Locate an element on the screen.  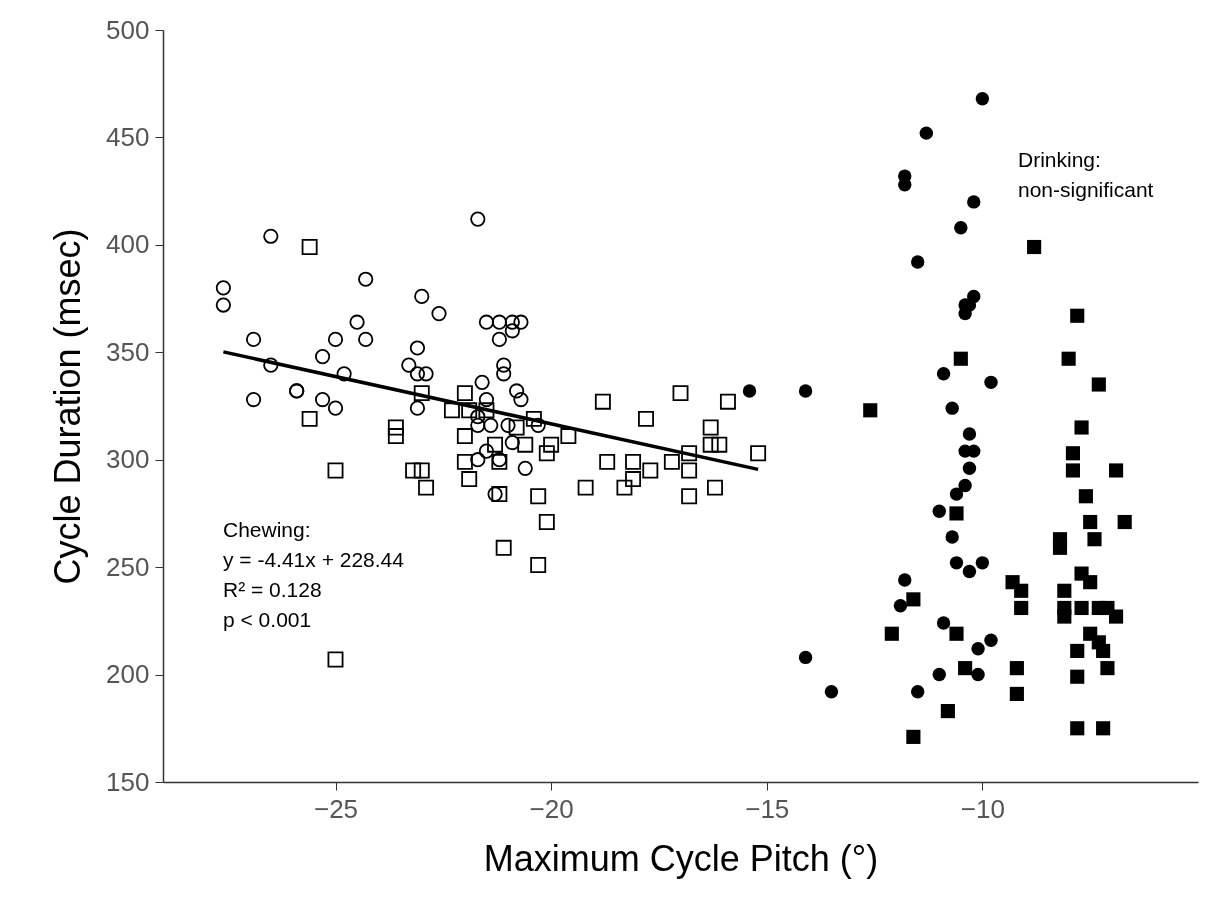
y-tick-label: 500 is located at coordinates (128, 29).